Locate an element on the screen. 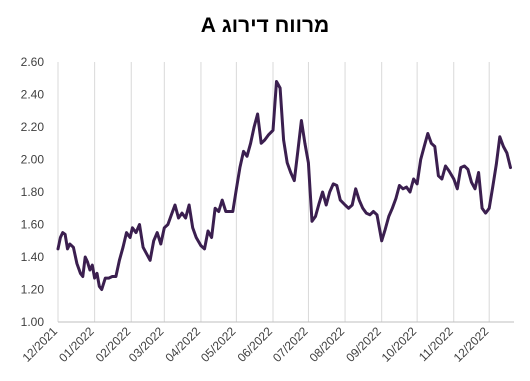  x-tick-label: 08/2022 is located at coordinates (327, 344).